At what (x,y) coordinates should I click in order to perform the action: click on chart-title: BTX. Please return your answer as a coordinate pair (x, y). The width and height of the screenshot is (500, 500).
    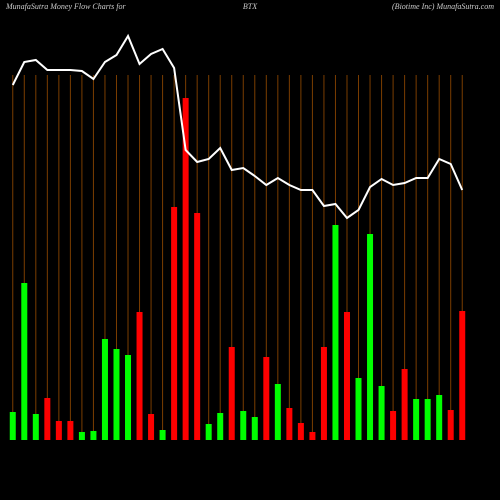
    Looking at the image, I should click on (250, 6).